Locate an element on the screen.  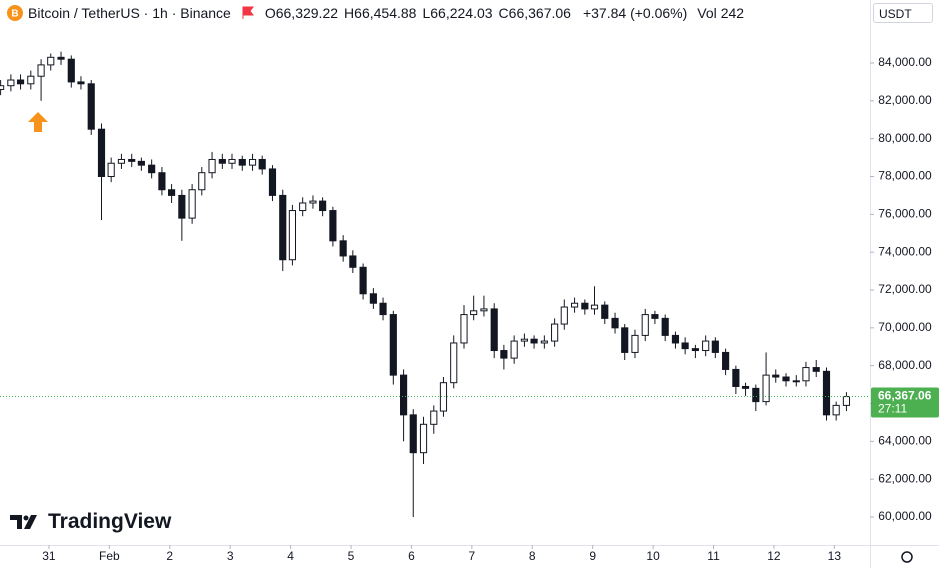
price-label-box is located at coordinates (905, 402).